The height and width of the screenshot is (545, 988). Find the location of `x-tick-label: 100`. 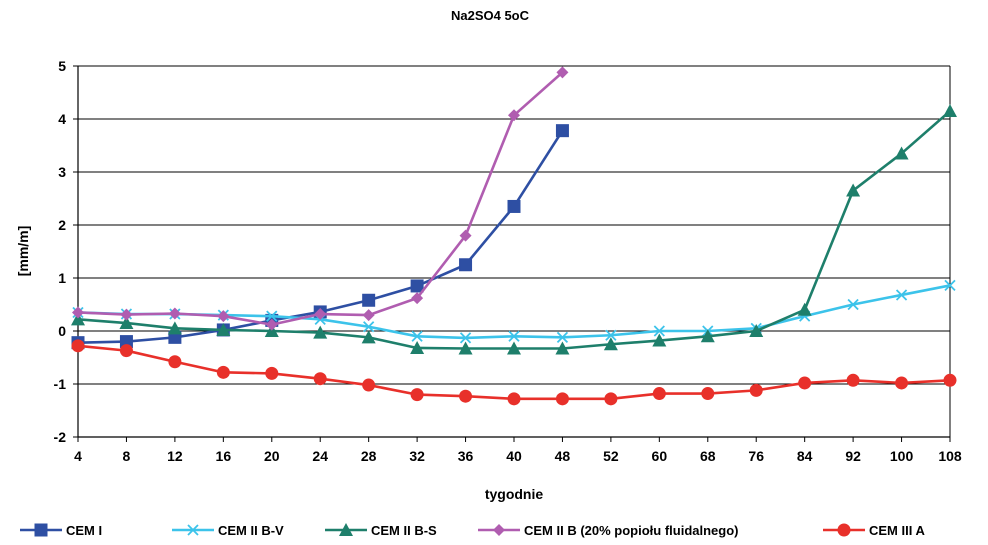

x-tick-label: 100 is located at coordinates (902, 456).